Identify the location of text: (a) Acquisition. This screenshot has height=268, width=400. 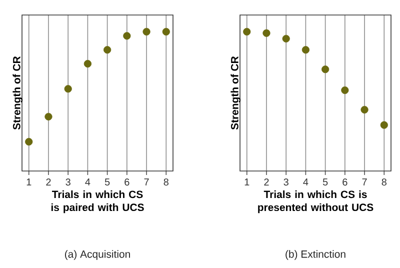
(97, 255).